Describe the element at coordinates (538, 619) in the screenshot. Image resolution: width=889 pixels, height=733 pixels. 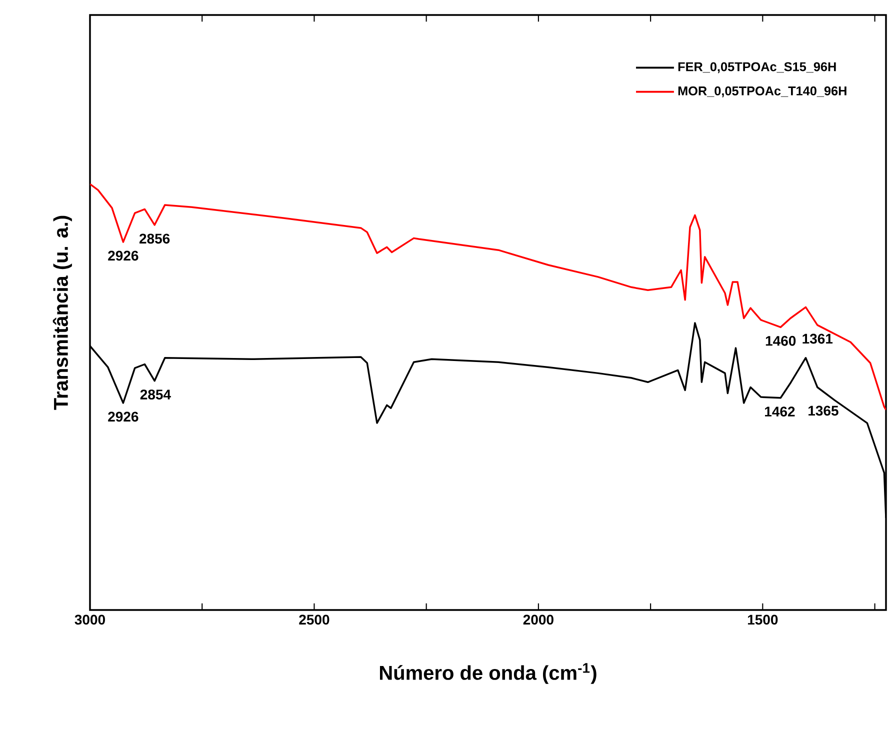
I see `x-tick-label: 2000` at that location.